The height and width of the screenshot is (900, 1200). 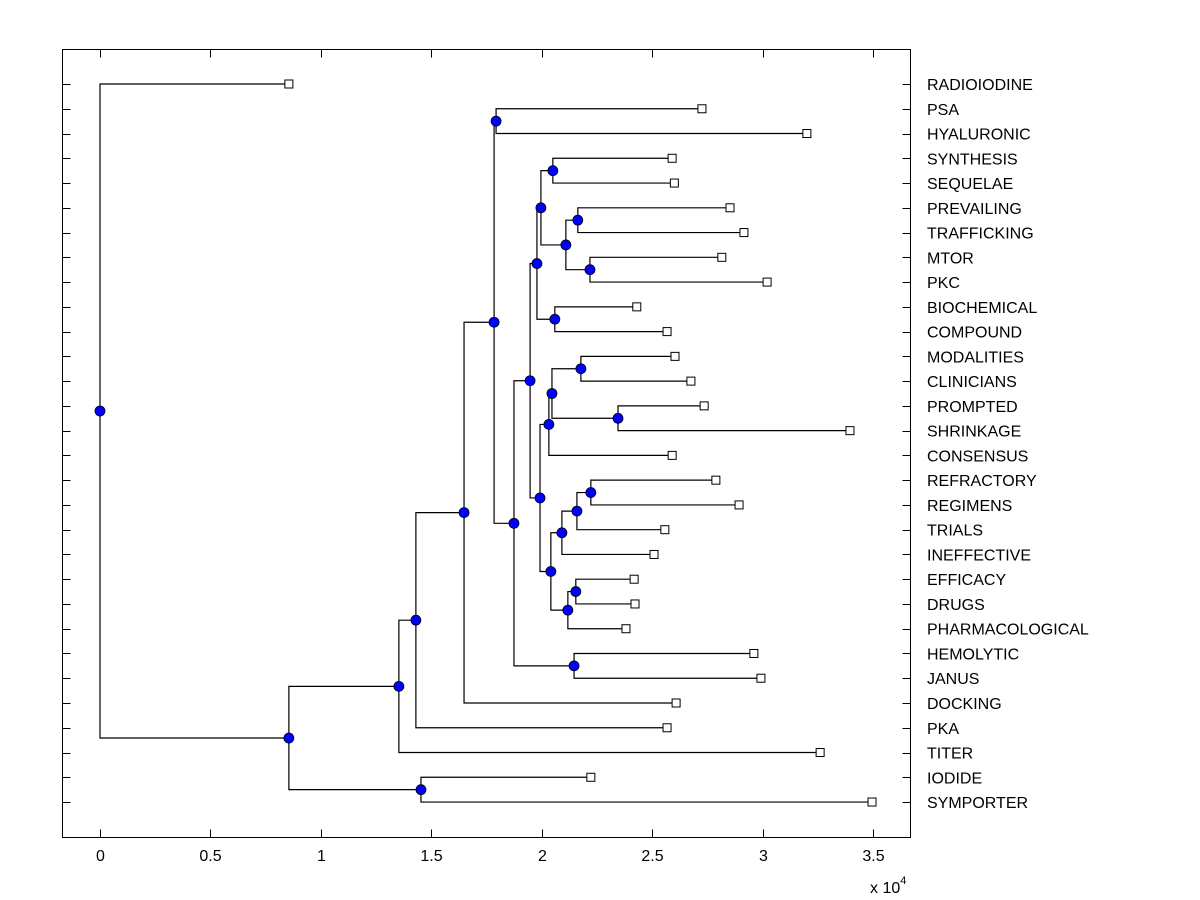 What do you see at coordinates (479, 417) in the screenshot?
I see `branch-E-F` at bounding box center [479, 417].